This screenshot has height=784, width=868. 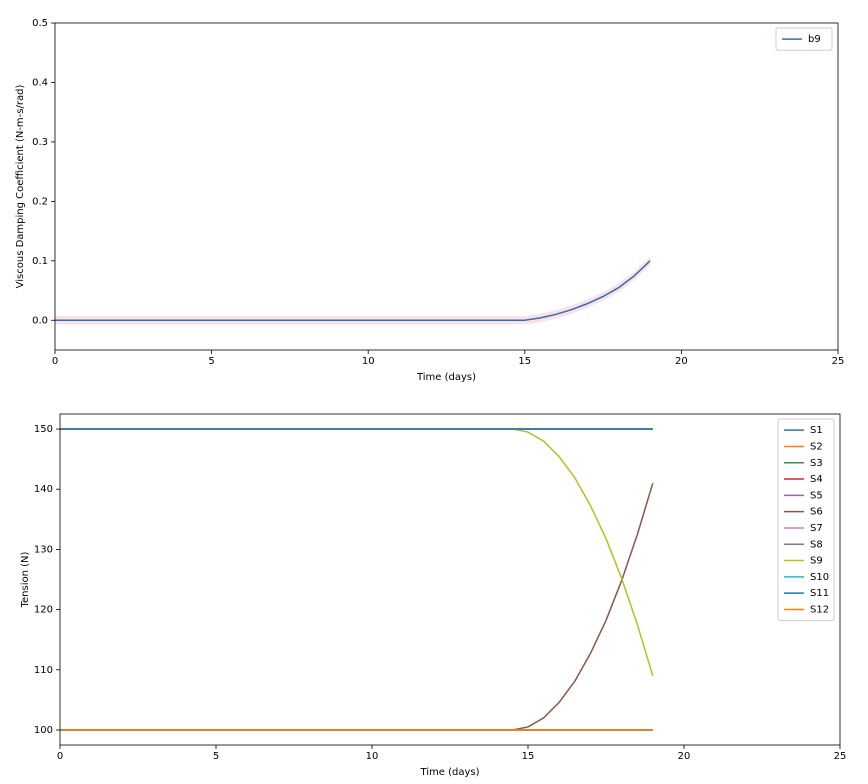 I want to click on legend-label: S2, so click(x=816, y=446).